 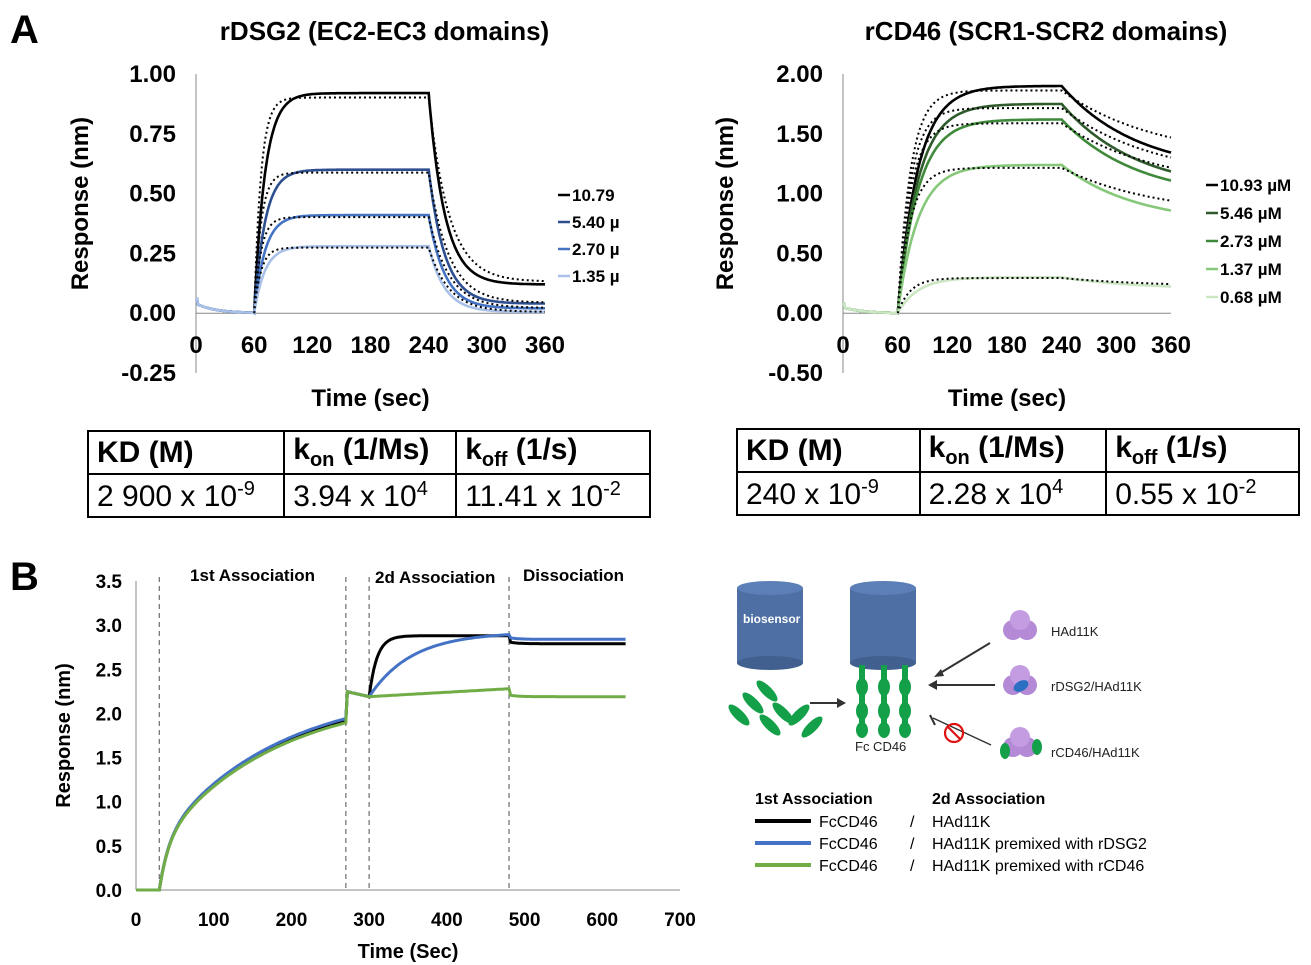 What do you see at coordinates (573, 575) in the screenshot?
I see `phase-label: Dissociation` at bounding box center [573, 575].